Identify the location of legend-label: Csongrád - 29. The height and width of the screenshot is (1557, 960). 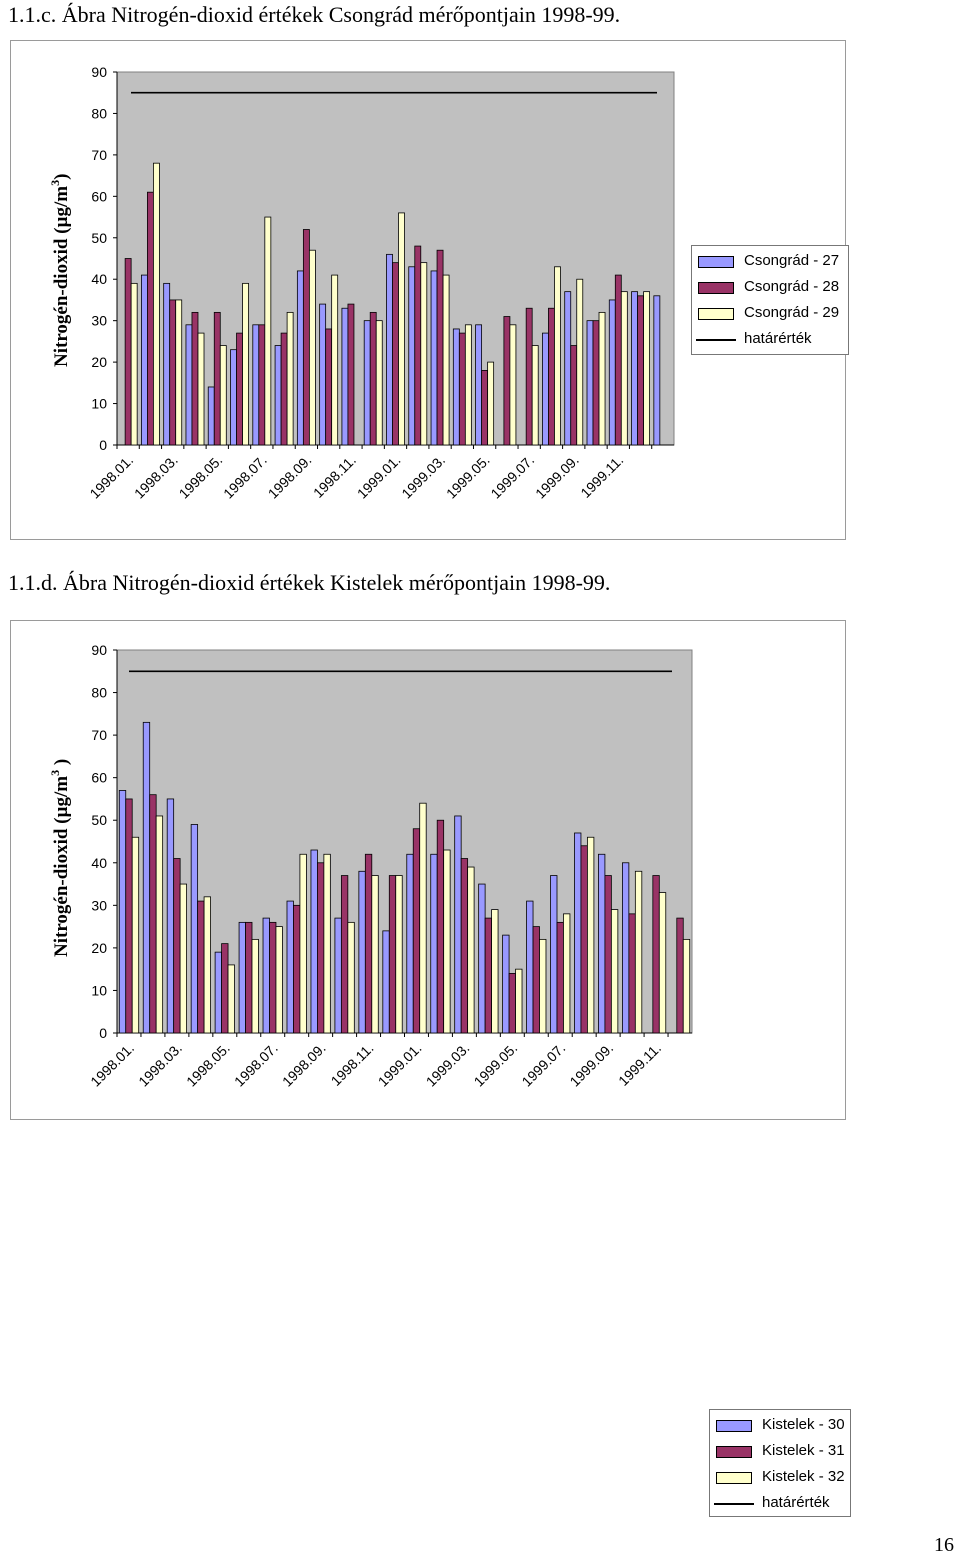
(792, 312).